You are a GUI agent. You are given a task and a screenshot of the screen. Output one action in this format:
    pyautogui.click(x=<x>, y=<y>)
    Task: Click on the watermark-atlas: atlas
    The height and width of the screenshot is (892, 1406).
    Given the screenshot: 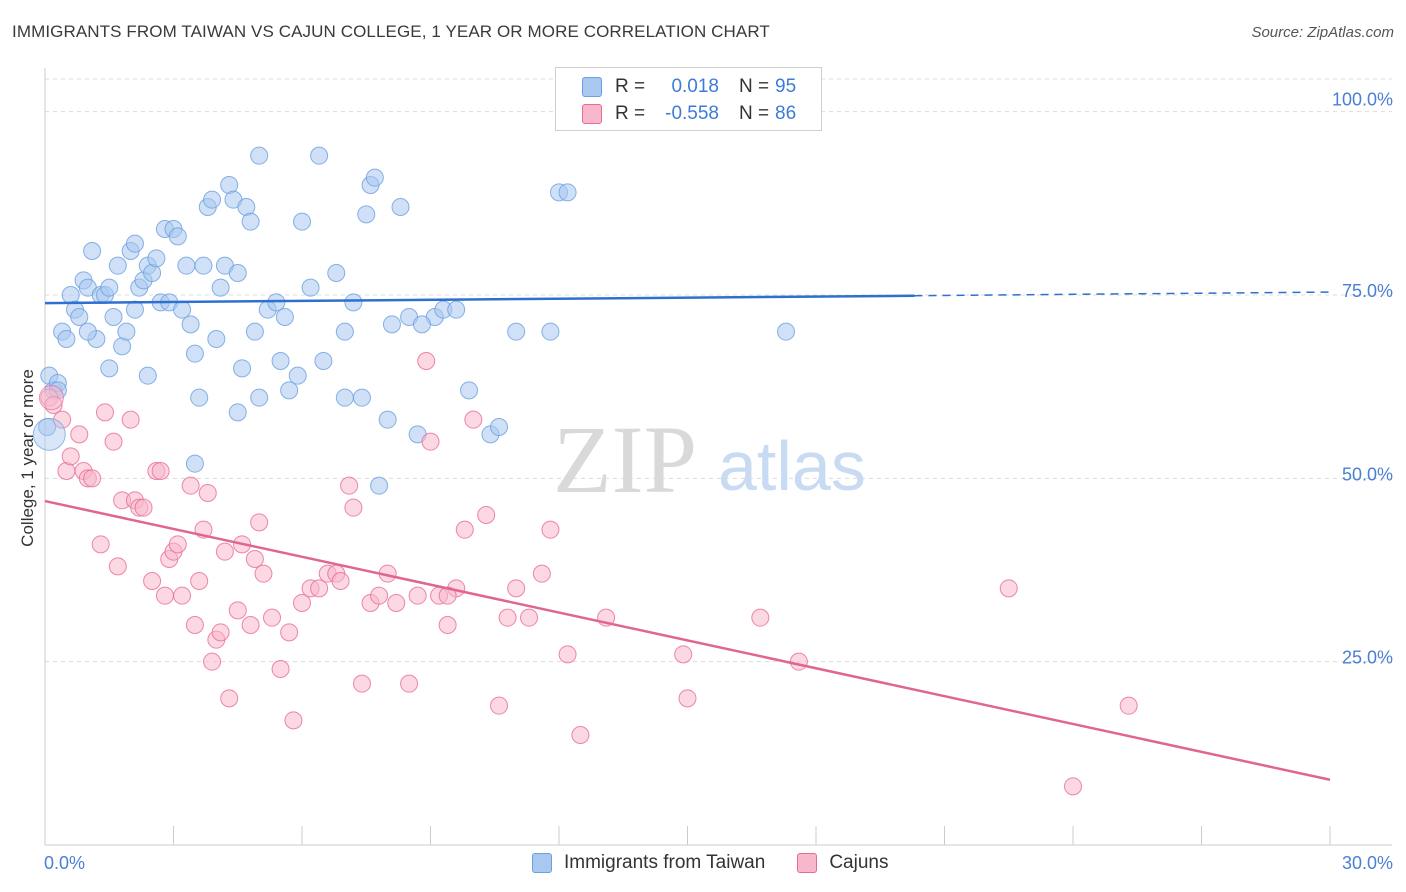 What is the action you would take?
    pyautogui.click(x=792, y=466)
    